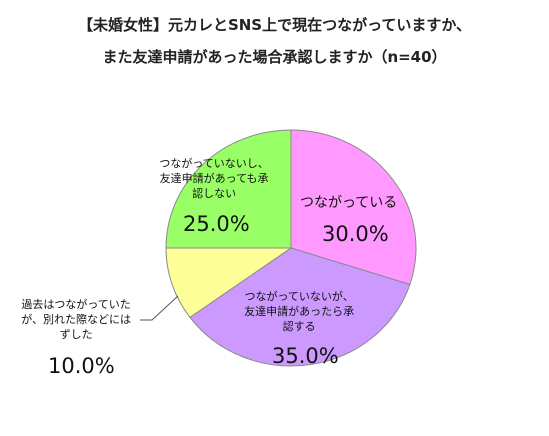 The height and width of the screenshot is (436, 549). I want to click on slice-label: つながっていないが、友達申請があったら承認する, so click(299, 311).